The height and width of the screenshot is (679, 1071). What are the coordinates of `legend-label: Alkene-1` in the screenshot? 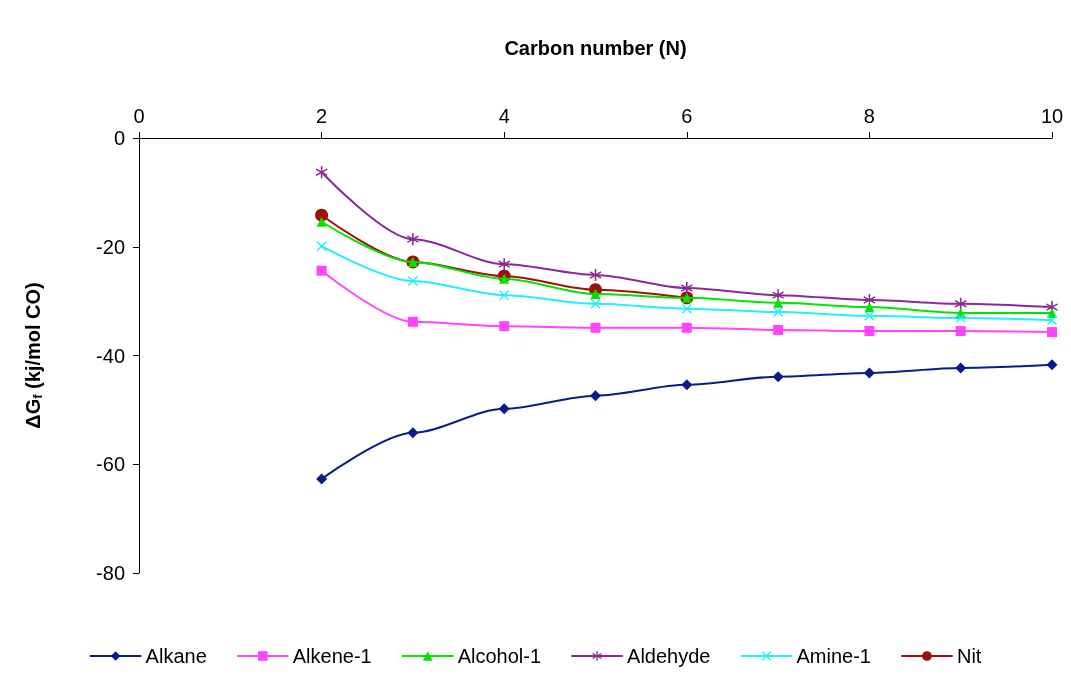 It's located at (332, 656).